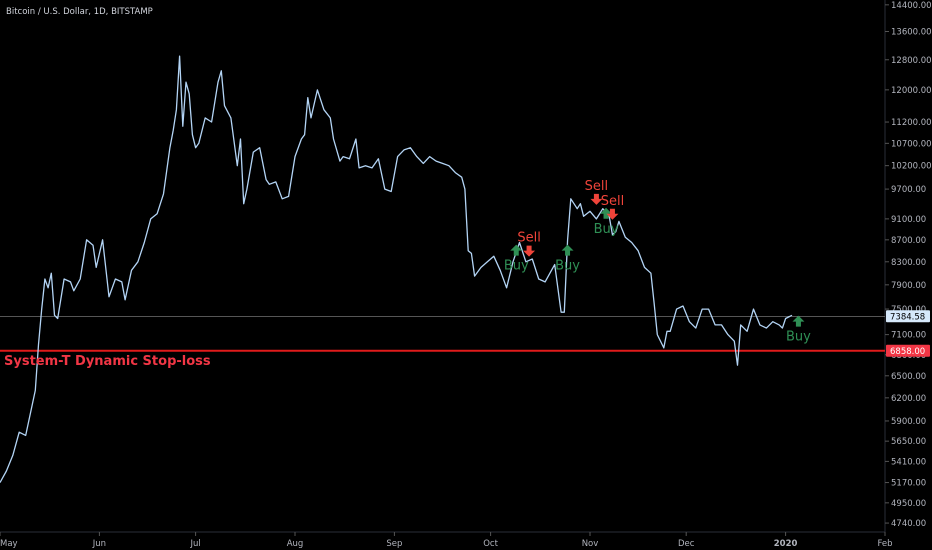  What do you see at coordinates (908, 286) in the screenshot?
I see `y-tick-label: 7900.00` at bounding box center [908, 286].